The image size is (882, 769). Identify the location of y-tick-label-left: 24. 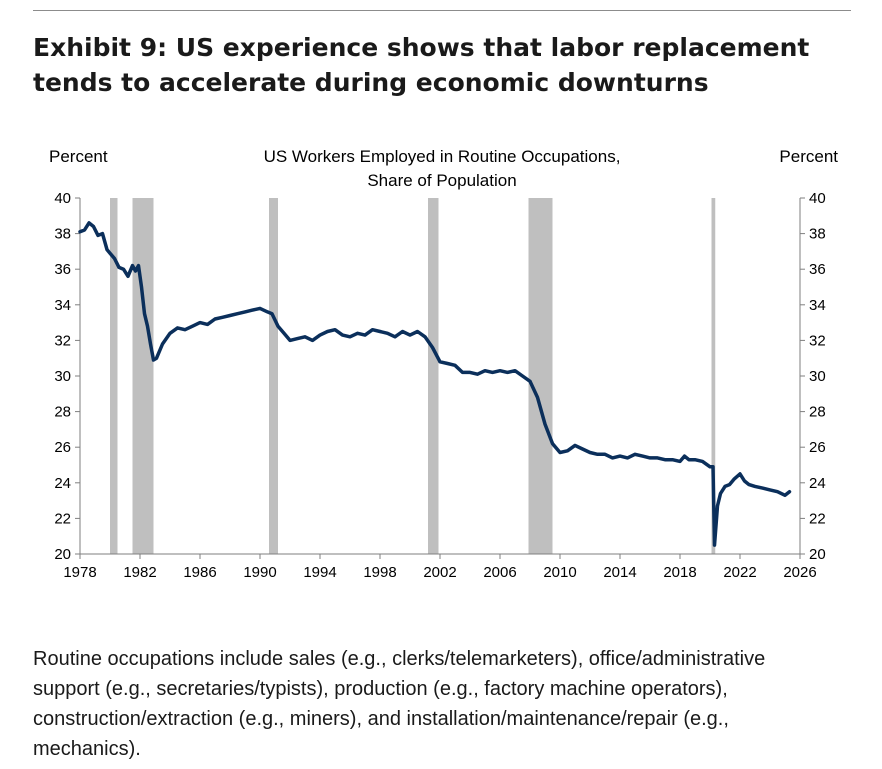
(62, 483).